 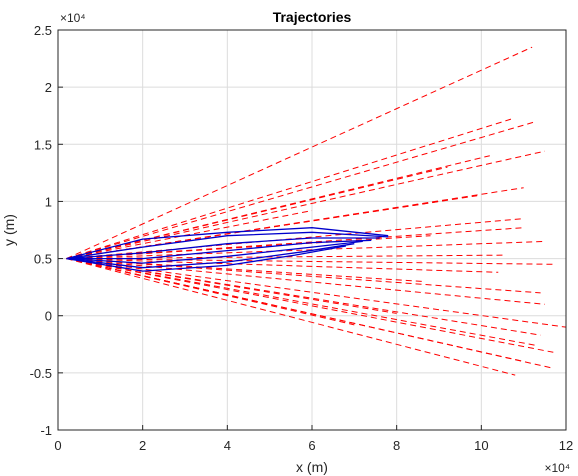 I want to click on x-axis-label: x (m), so click(x=312, y=467).